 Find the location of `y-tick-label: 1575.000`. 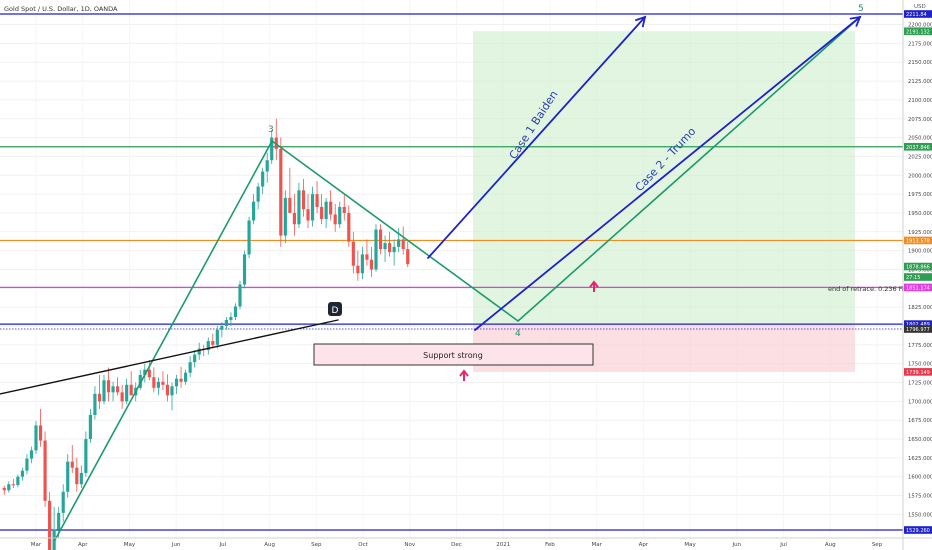

y-tick-label: 1575.000 is located at coordinates (920, 497).